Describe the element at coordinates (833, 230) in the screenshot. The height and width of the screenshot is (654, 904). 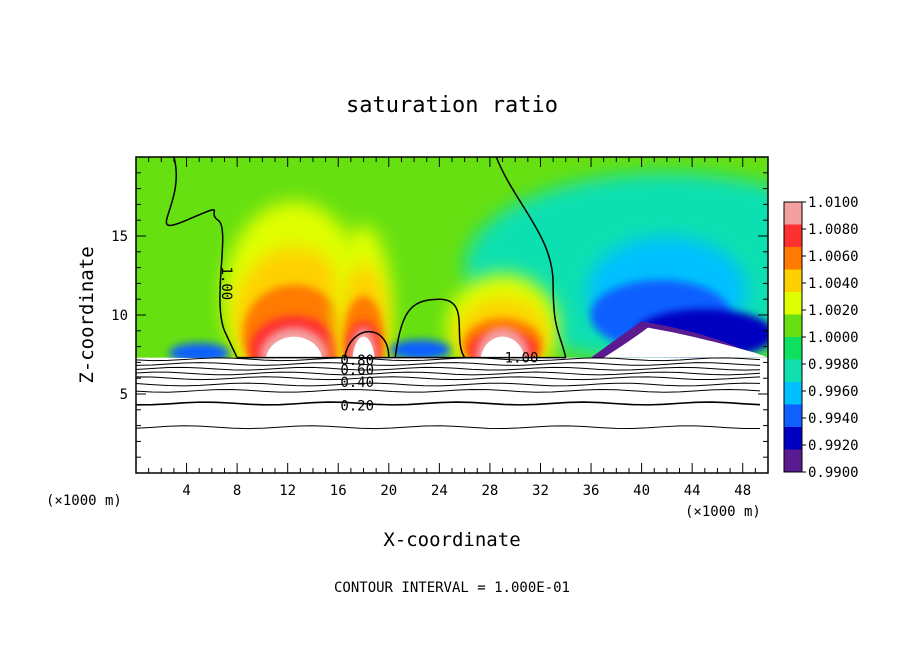
I see `colorbar-label: 1.0080` at that location.